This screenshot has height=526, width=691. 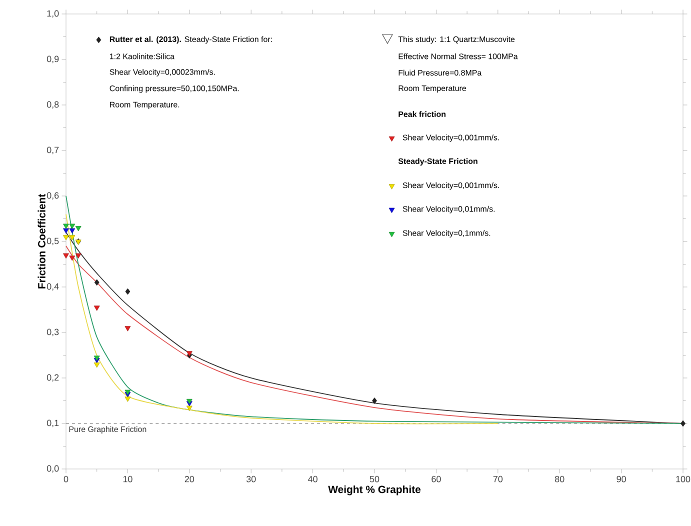 What do you see at coordinates (52, 60) in the screenshot?
I see `y-tick-label: 0,9` at bounding box center [52, 60].